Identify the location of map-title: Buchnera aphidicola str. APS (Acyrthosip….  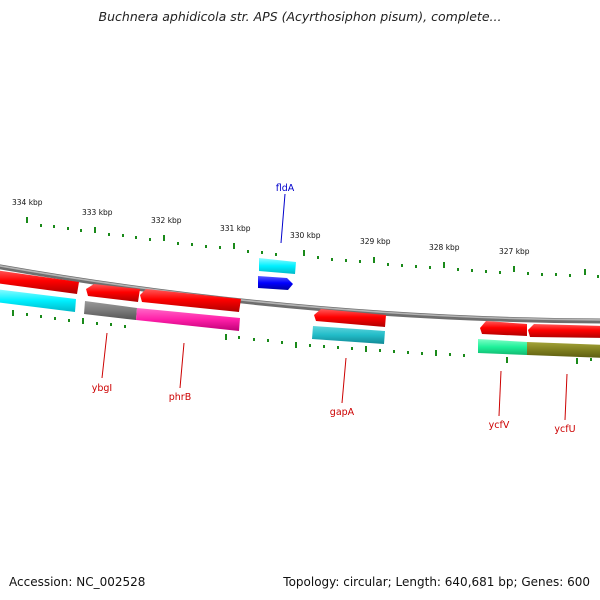
(300, 16).